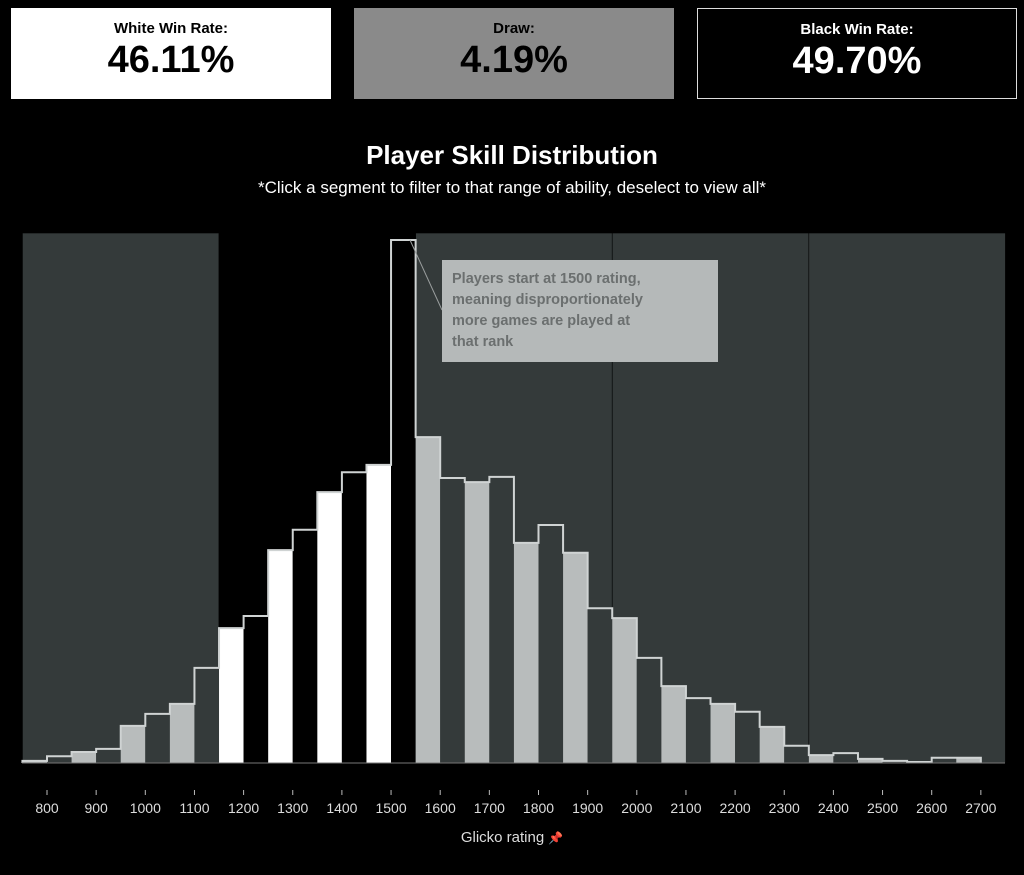  What do you see at coordinates (341, 808) in the screenshot?
I see `x-tick-label: 1400` at bounding box center [341, 808].